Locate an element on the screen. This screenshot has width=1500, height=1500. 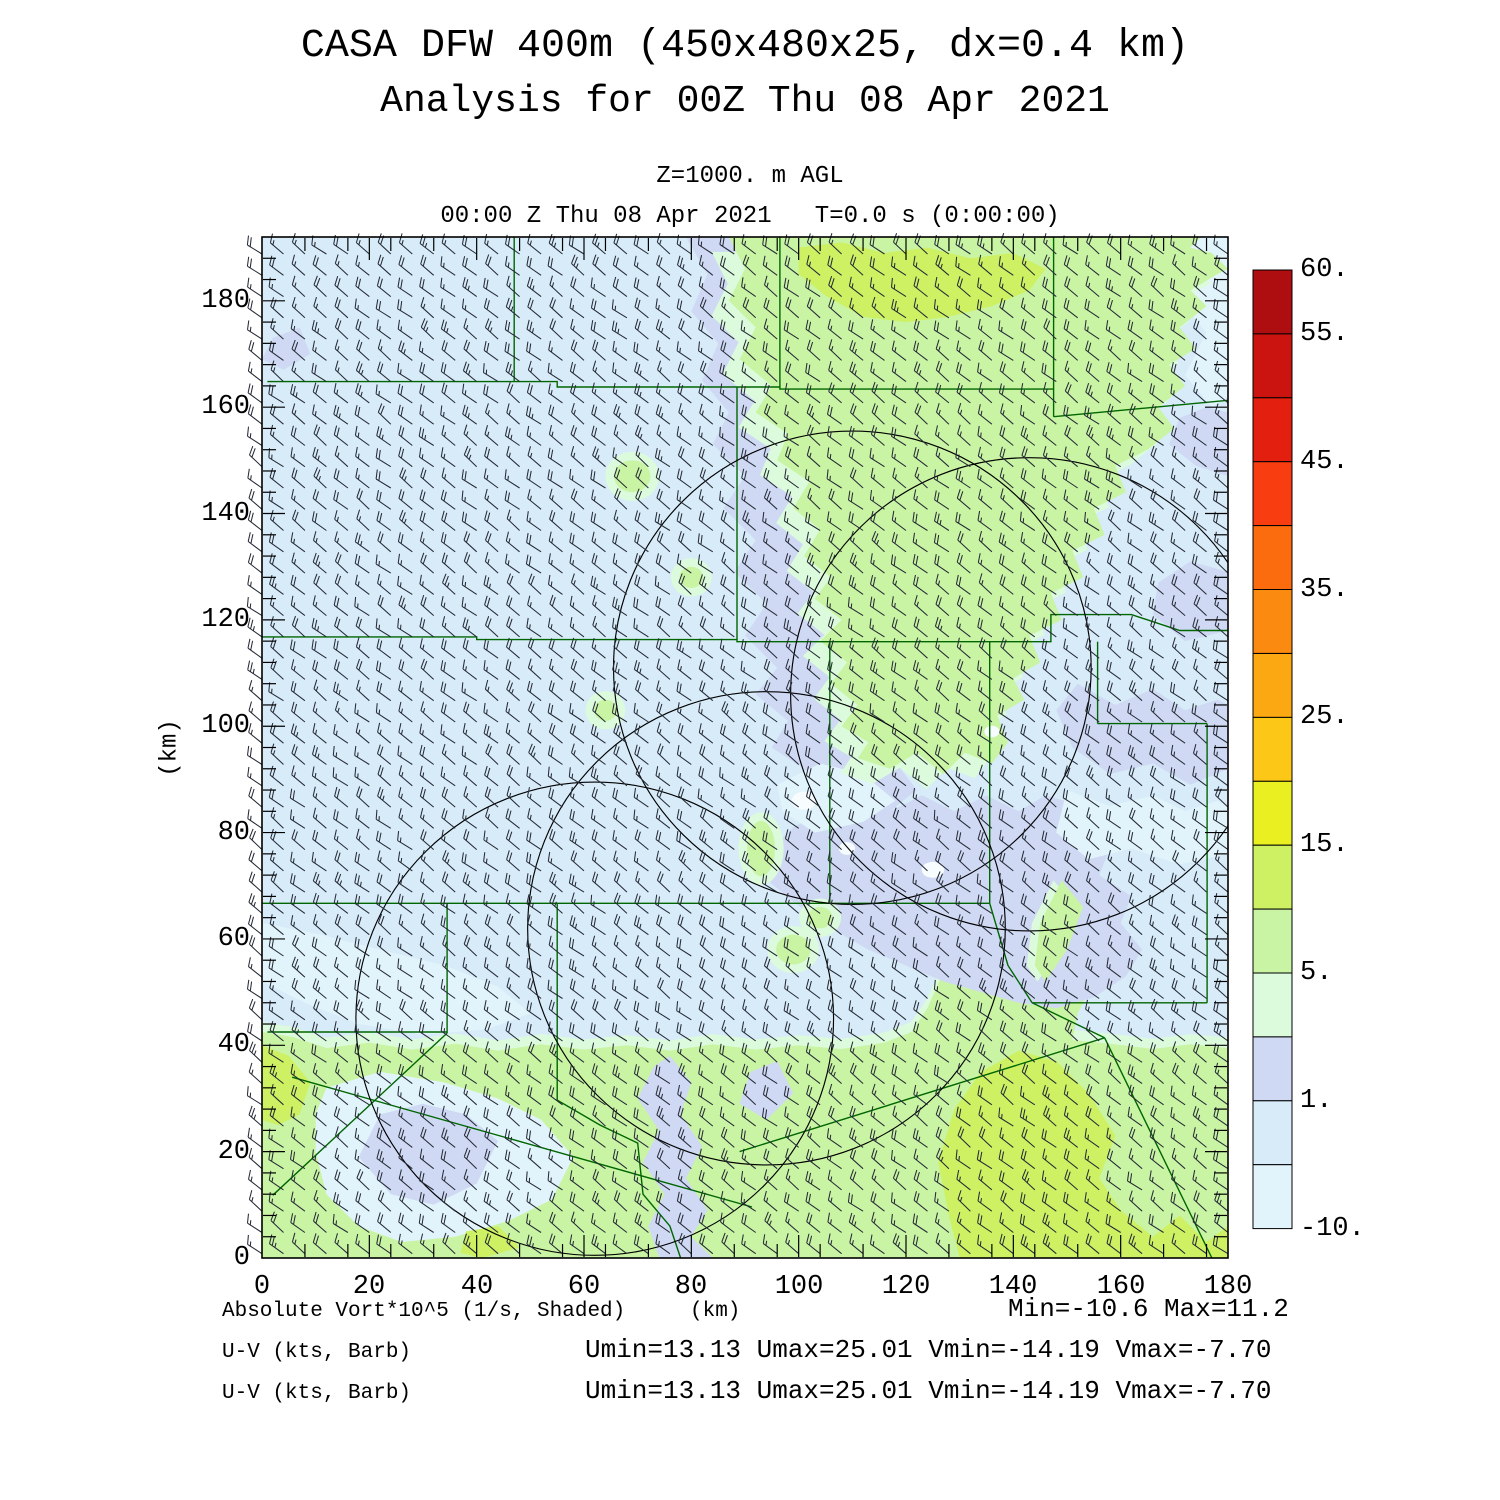
x-tick-label-180: 180 is located at coordinates (1228, 1287).